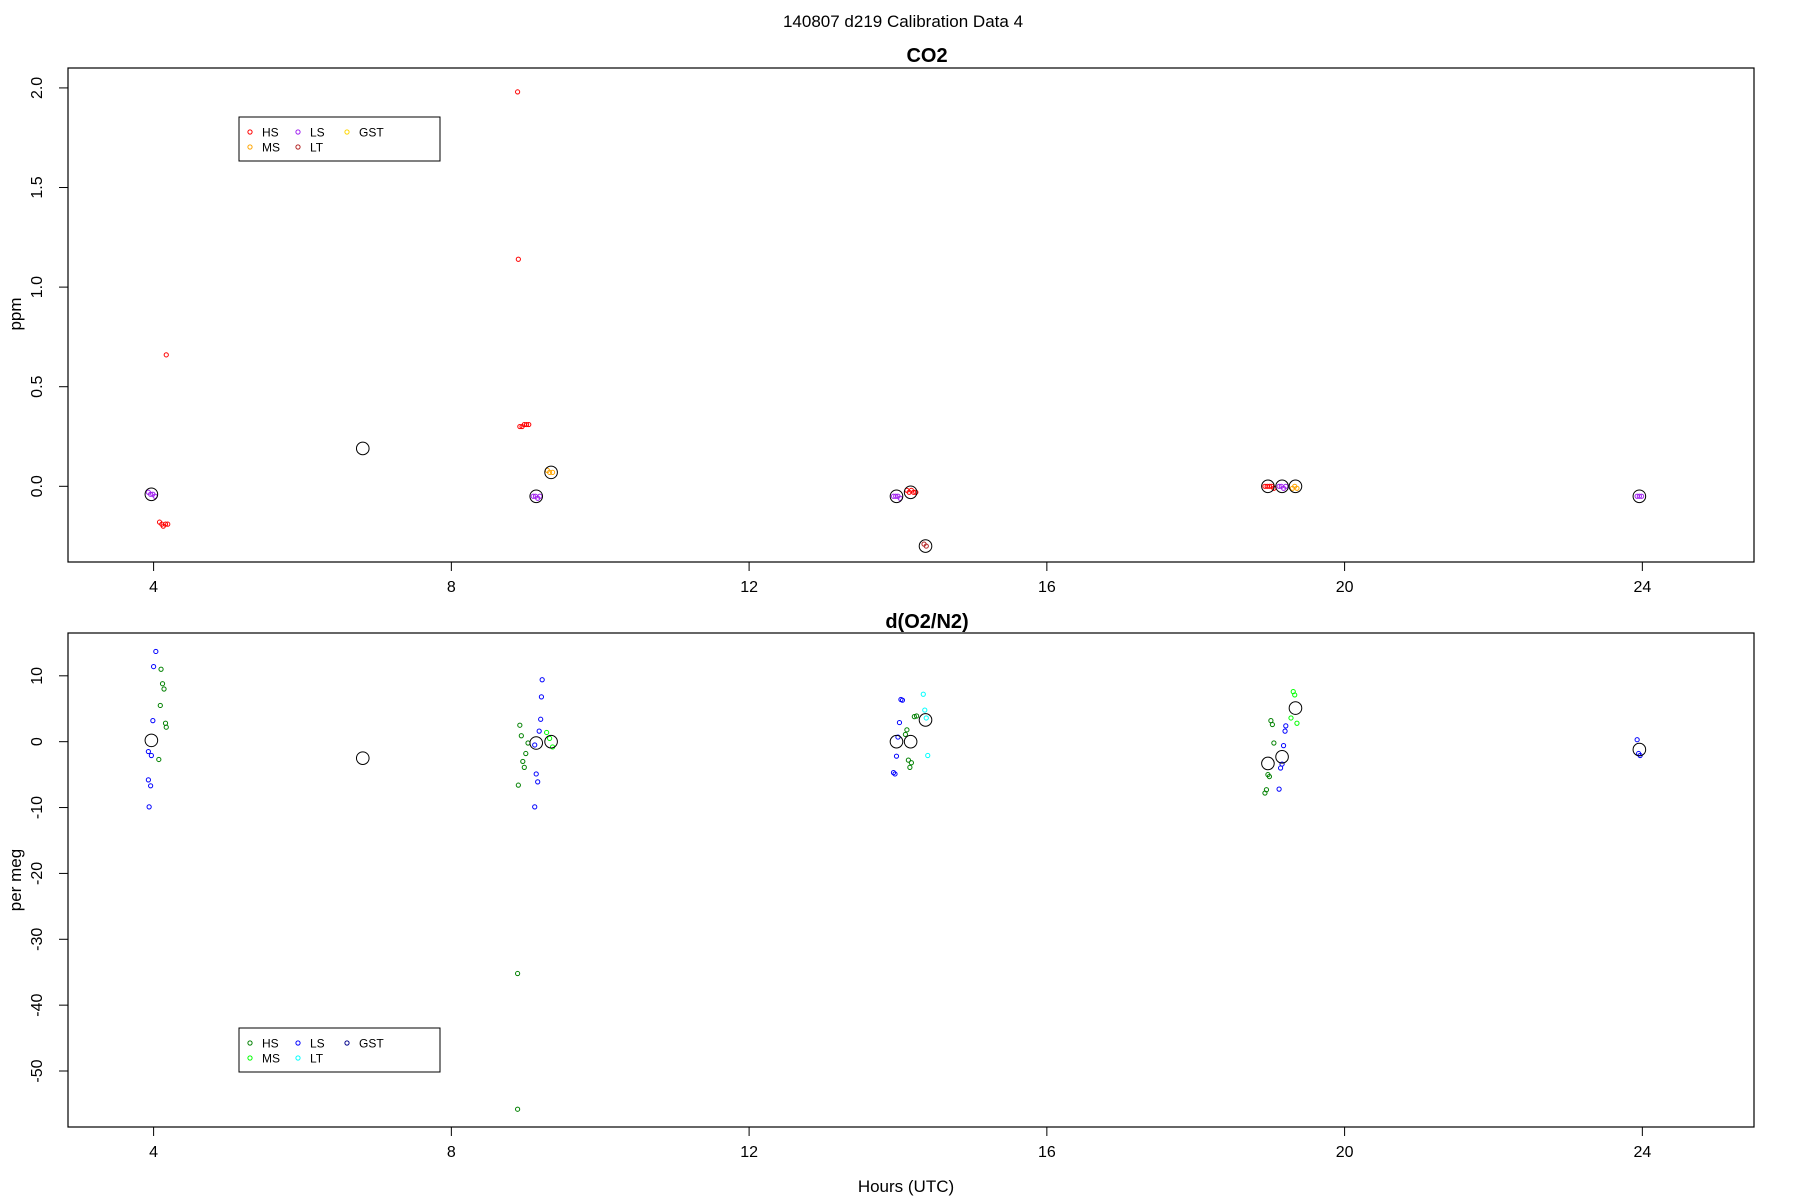  Describe the element at coordinates (298, 132) in the screenshot. I see `co2-legend-key-ls` at that location.